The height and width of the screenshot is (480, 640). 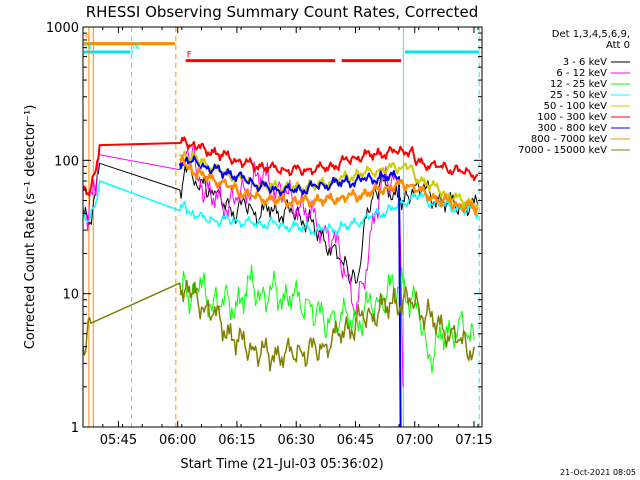 I want to click on legend-entry-label: 25 - 50 keV, so click(x=578, y=95).